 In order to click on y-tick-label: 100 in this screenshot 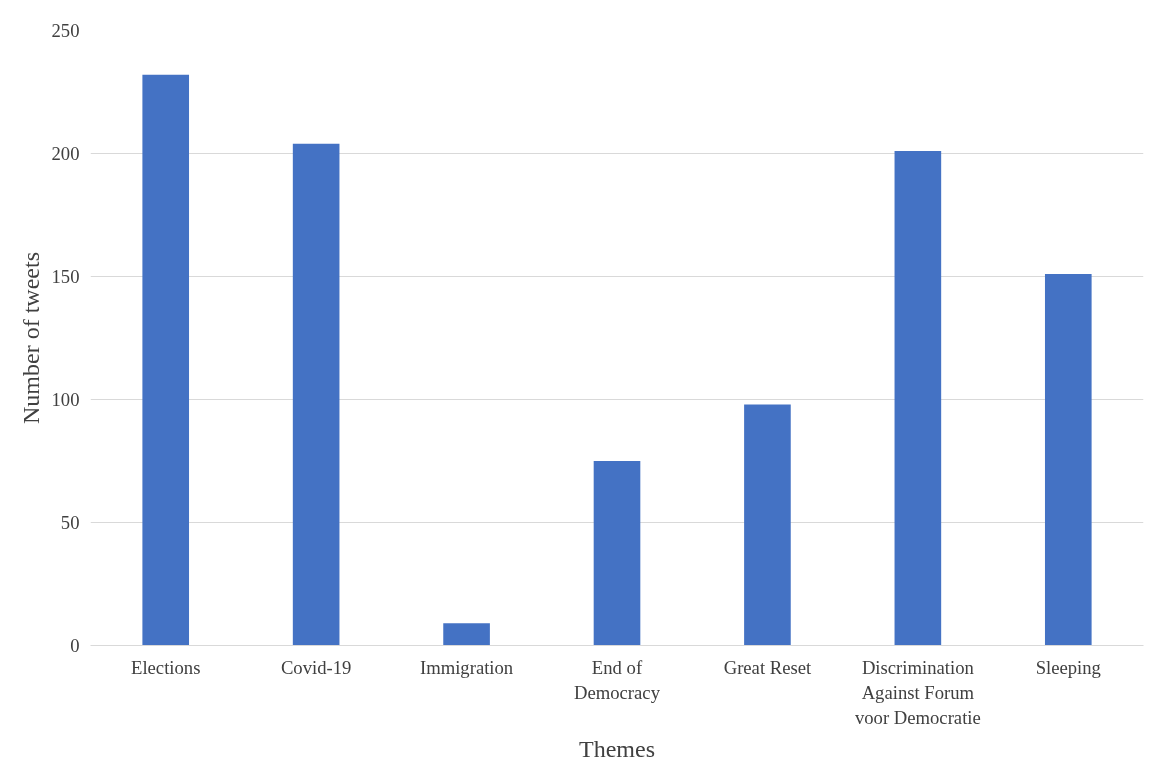, I will do `click(65, 399)`.